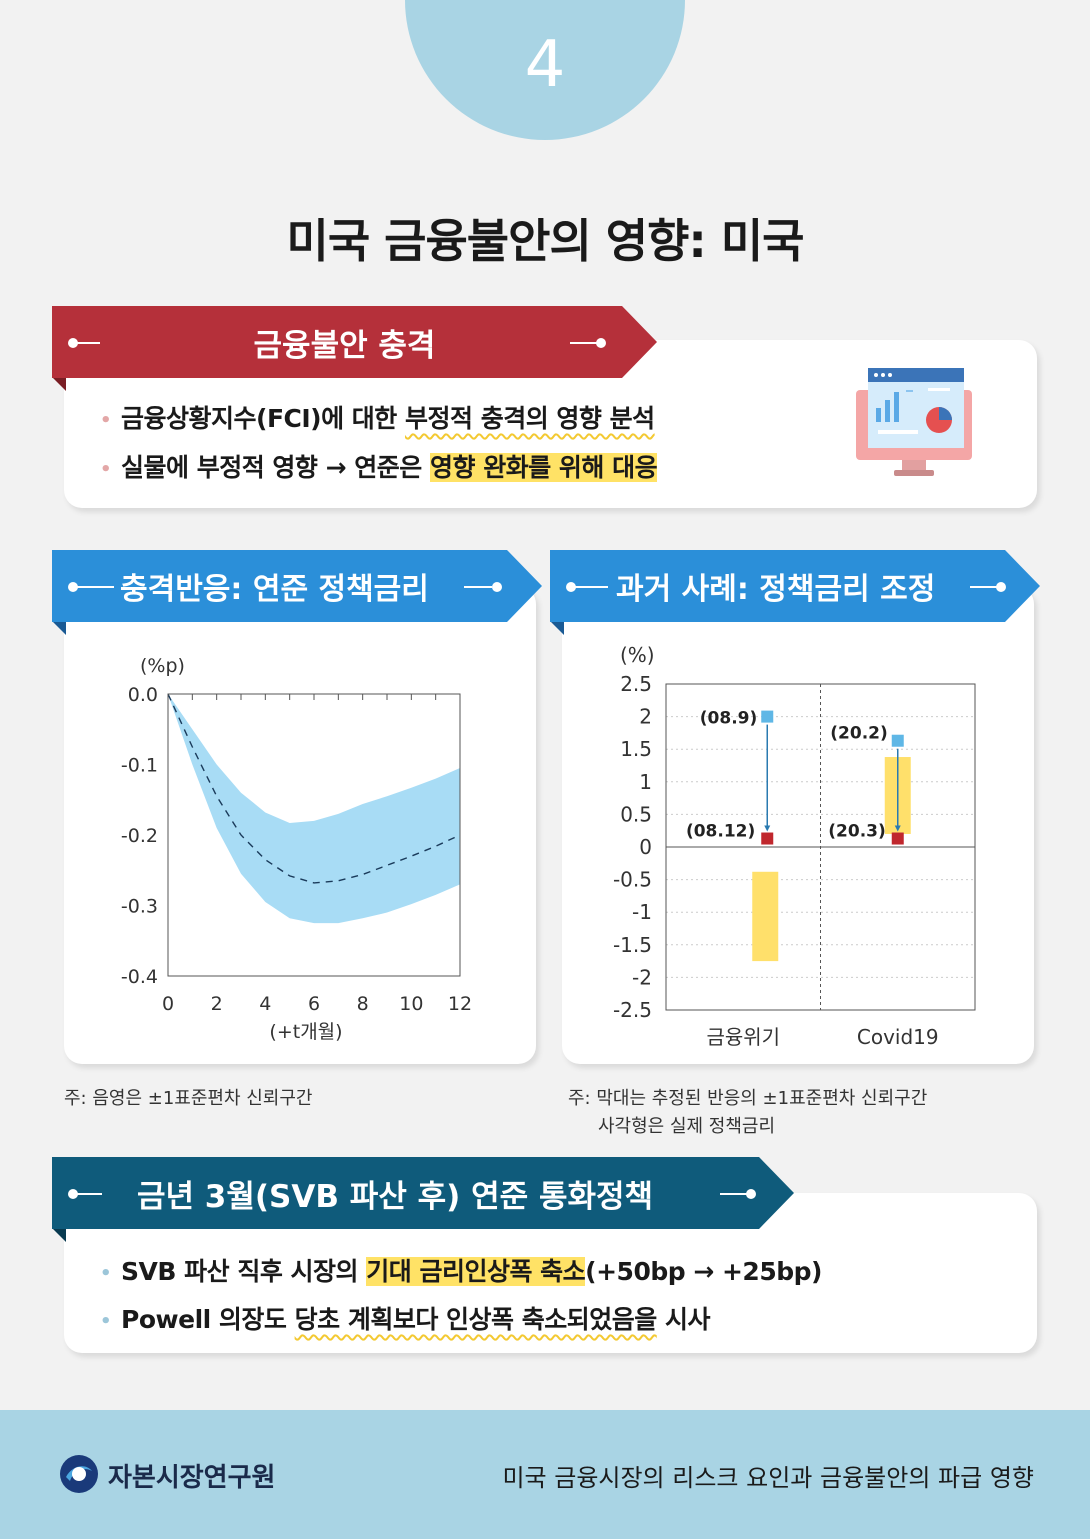  I want to click on y-tick-label: 2.5, so click(636, 684).